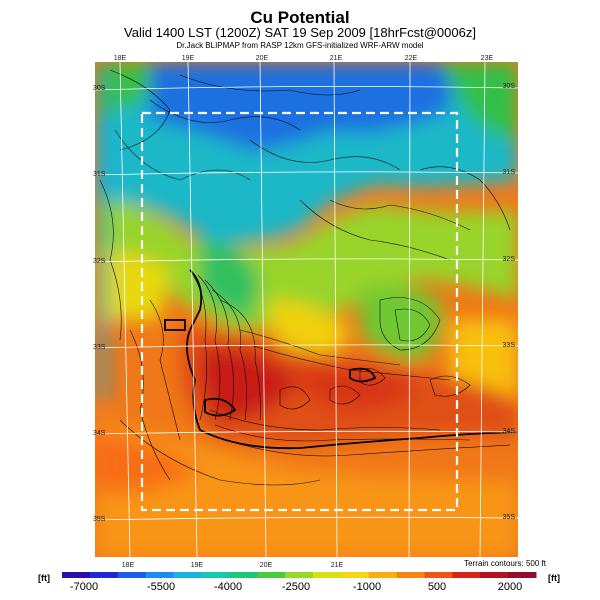 The height and width of the screenshot is (600, 600). I want to click on latitude-labels-right: 30S 31S 32S 33S 34S 35S, so click(509, 302).